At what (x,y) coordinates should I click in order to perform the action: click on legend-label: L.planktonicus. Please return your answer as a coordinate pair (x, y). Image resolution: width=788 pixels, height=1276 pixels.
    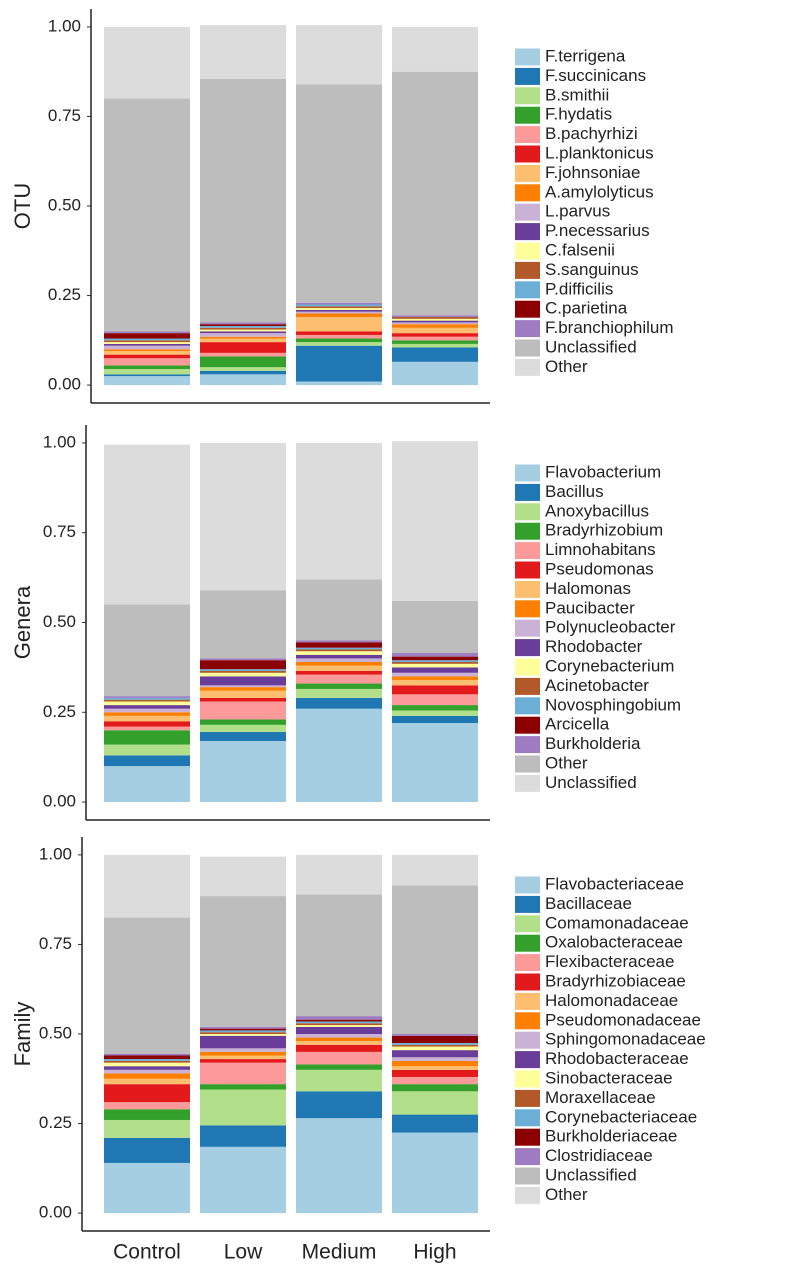
    Looking at the image, I should click on (599, 152).